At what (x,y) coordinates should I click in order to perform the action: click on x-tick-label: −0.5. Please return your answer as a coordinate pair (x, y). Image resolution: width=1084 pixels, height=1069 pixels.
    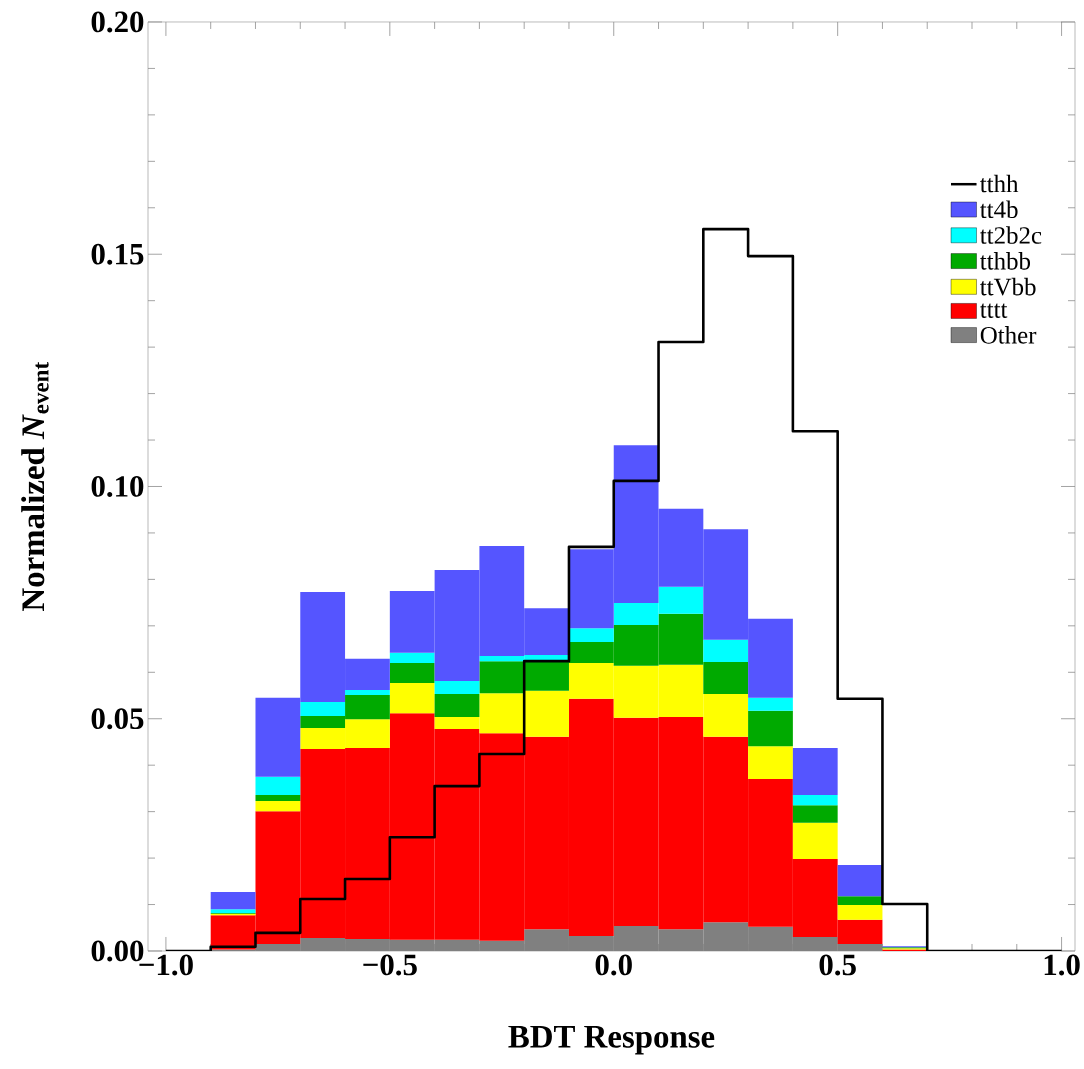
    Looking at the image, I should click on (390, 965).